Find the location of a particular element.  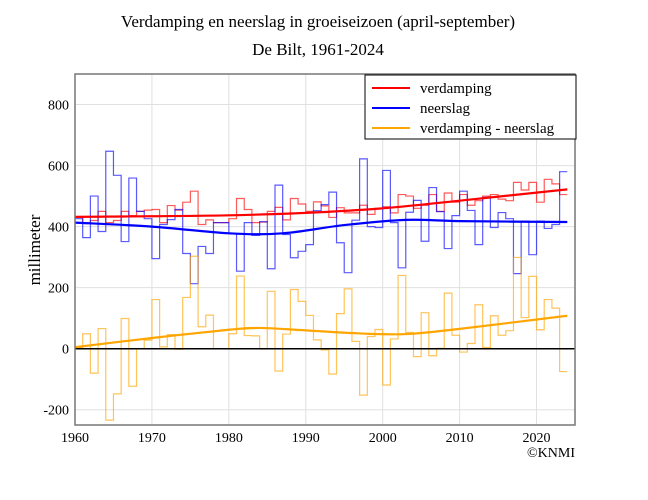

y-tick-label: 600 is located at coordinates (58, 167).